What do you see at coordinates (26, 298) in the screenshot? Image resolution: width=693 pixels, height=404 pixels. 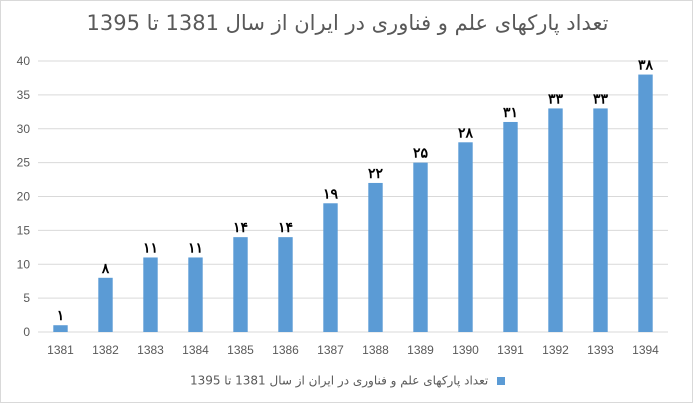 I see `y-tick-label: 5` at bounding box center [26, 298].